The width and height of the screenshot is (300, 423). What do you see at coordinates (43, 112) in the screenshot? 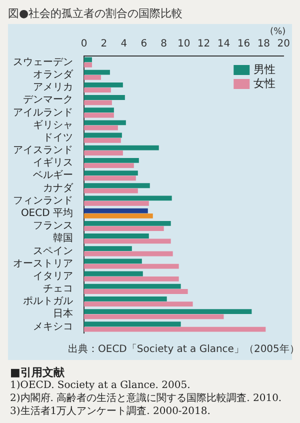
I see `y-tick-label: アイルランド` at bounding box center [43, 112].